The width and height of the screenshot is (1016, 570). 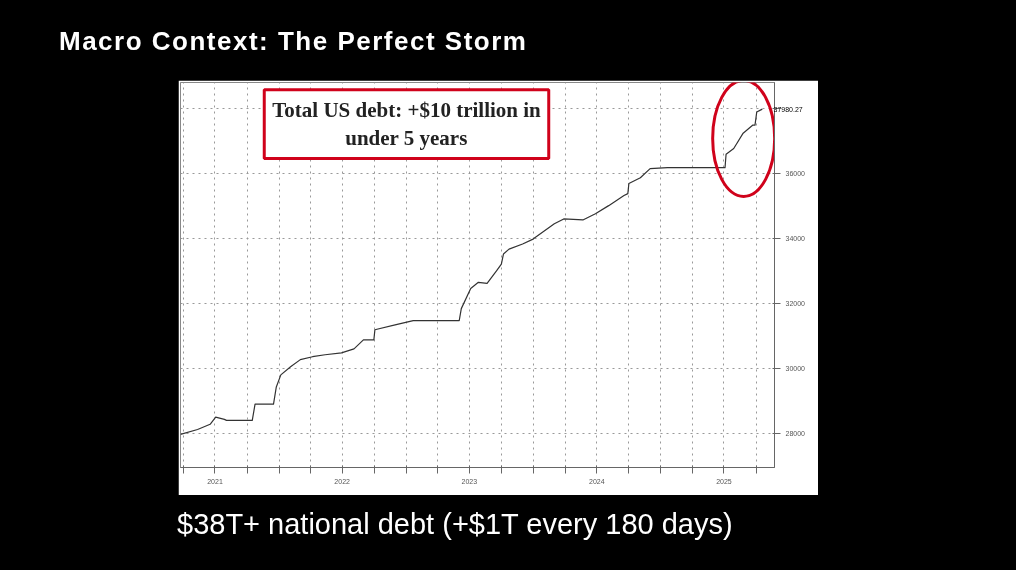 I want to click on text: $38T+ national debt (+$1T every 180 days), so click(x=455, y=524).